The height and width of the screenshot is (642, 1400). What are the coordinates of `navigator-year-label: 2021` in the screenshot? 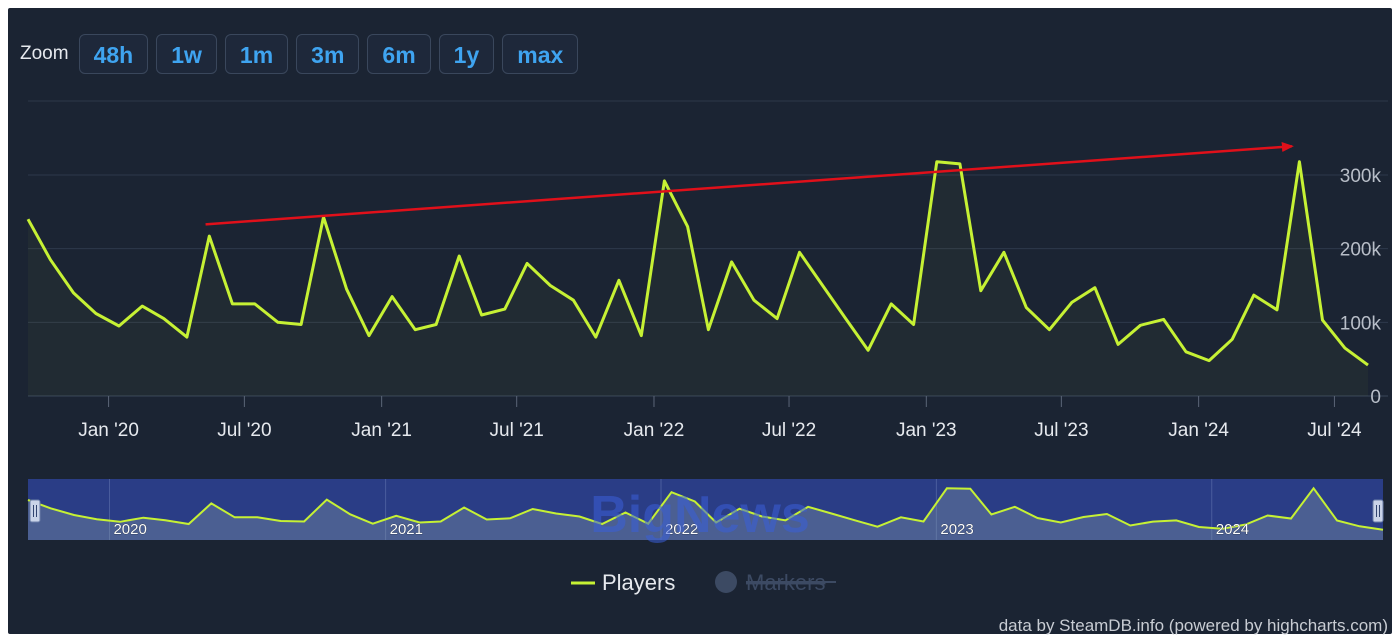 It's located at (406, 529).